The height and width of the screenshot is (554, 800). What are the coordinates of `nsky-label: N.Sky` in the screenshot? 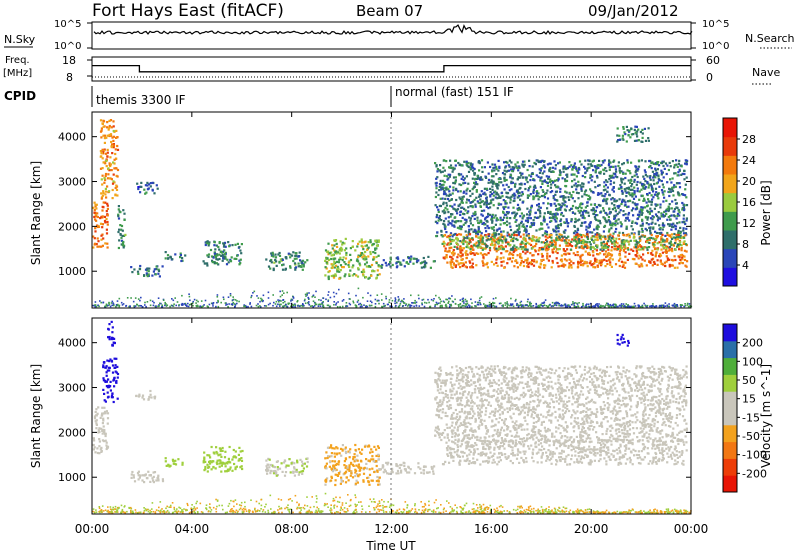 It's located at (20, 39).